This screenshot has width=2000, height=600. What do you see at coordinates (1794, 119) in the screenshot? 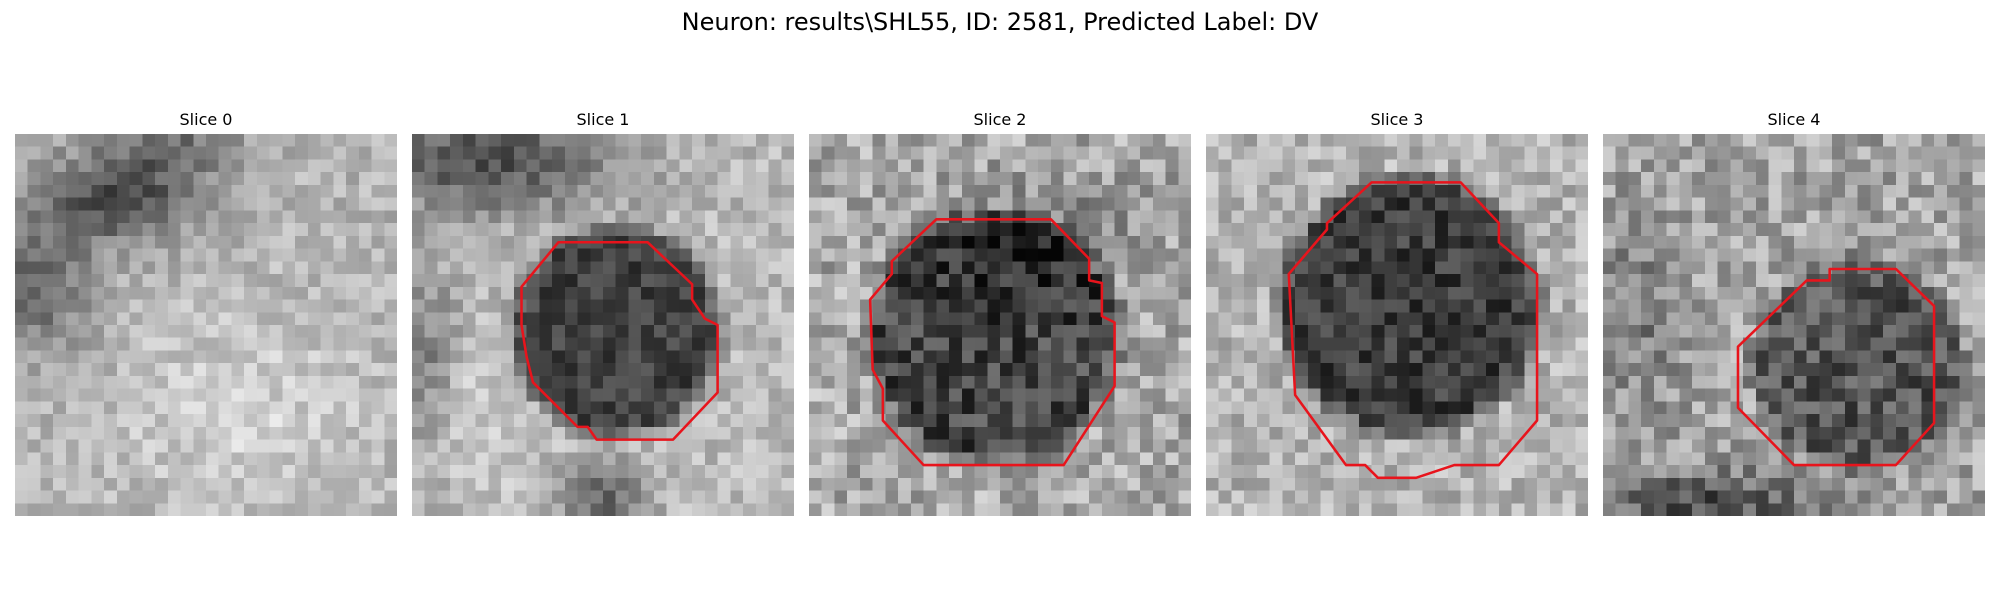
I see `slice-4-title: Slice 4` at bounding box center [1794, 119].